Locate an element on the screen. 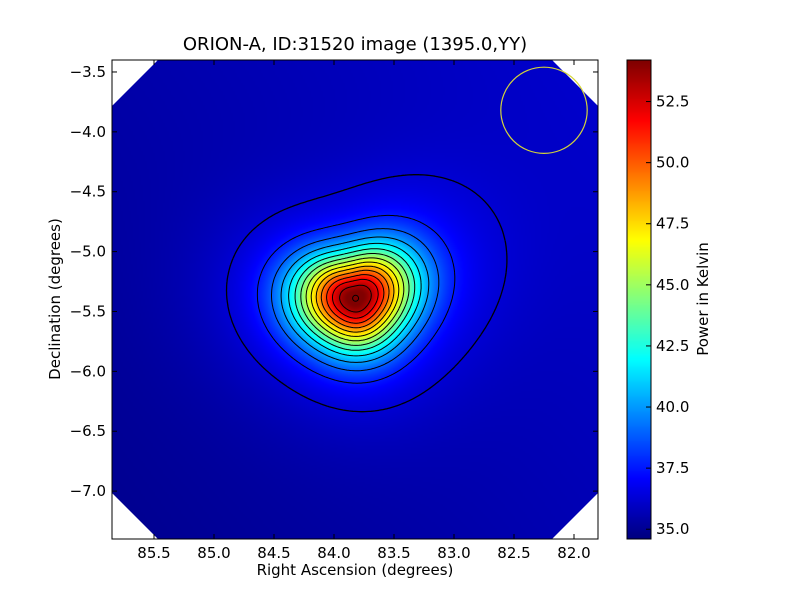 This screenshot has width=800, height=604. peak-marker is located at coordinates (356, 298).